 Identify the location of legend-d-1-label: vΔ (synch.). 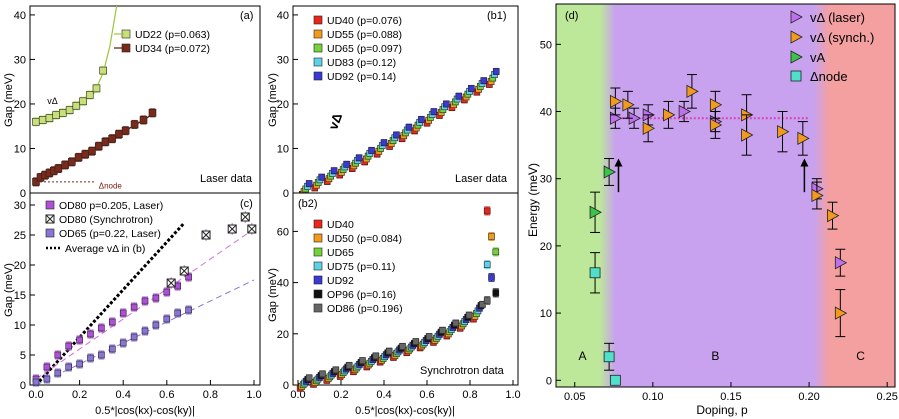
(842, 37).